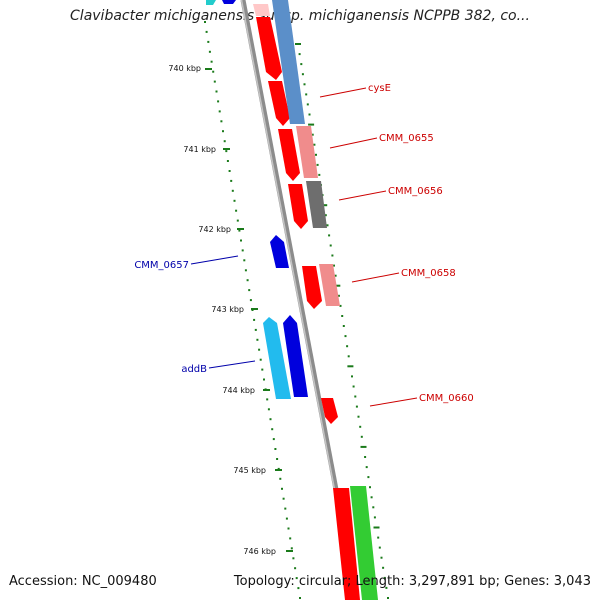 Image resolution: width=600 pixels, height=600 pixels. What do you see at coordinates (277, 358) in the screenshot?
I see `gene-arrow-addB` at bounding box center [277, 358].